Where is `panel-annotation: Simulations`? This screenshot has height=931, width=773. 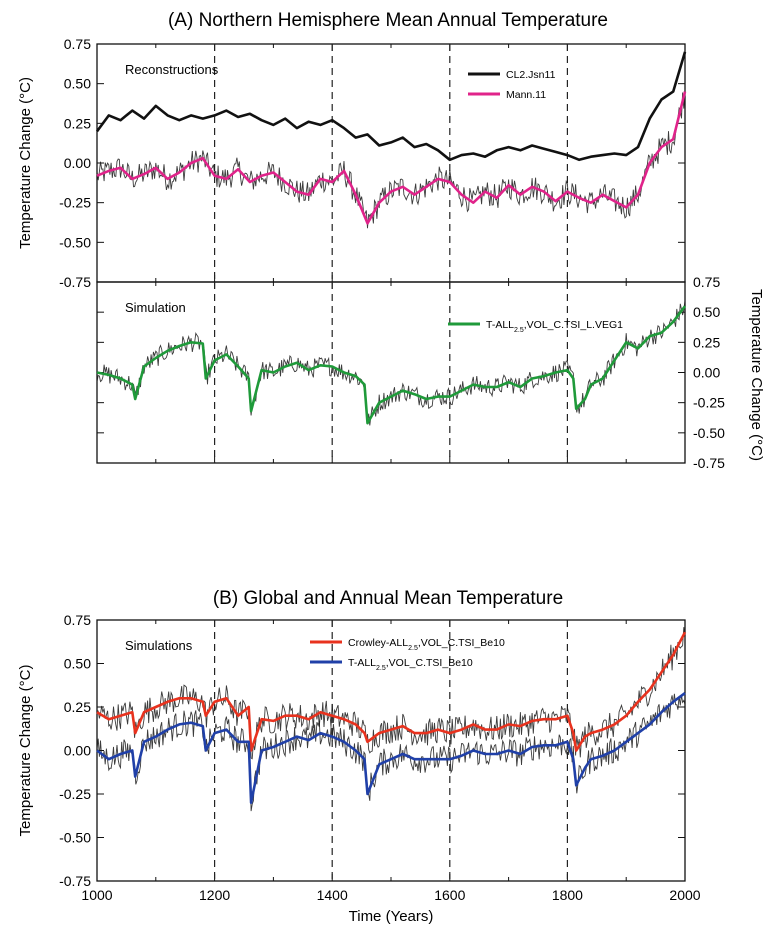 panel-annotation: Simulations is located at coordinates (159, 645).